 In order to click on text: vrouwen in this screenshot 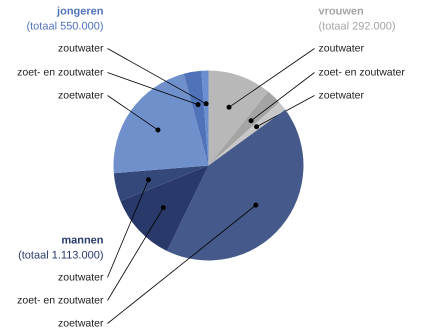, I will do `click(341, 12)`.